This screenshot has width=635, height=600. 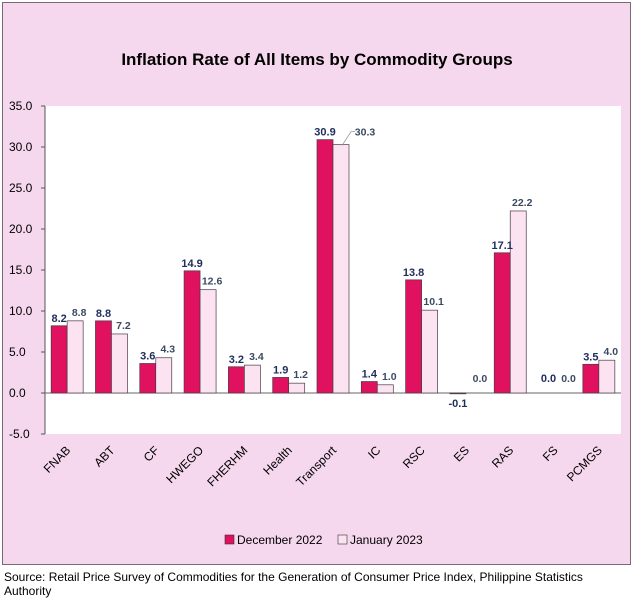 What do you see at coordinates (502, 246) in the screenshot?
I see `data-label-december-2022: 17.1` at bounding box center [502, 246].